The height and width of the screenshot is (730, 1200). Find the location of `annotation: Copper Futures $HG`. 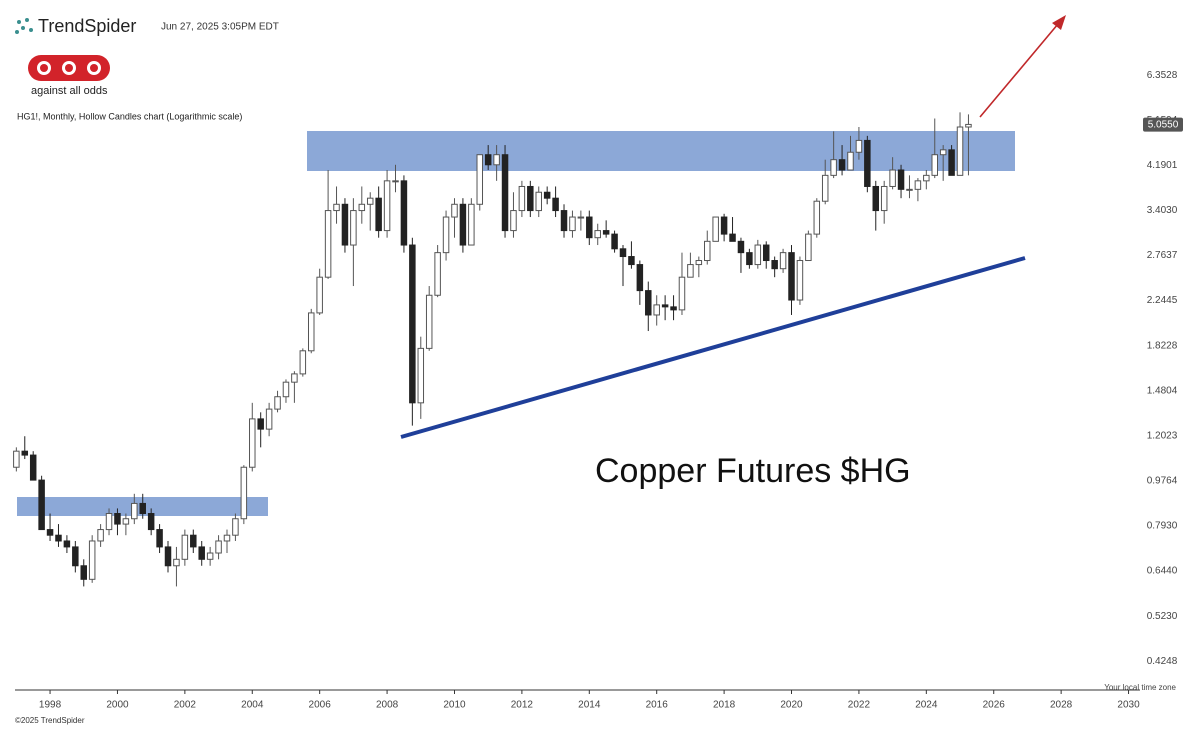

annotation: Copper Futures $HG is located at coordinates (753, 471).